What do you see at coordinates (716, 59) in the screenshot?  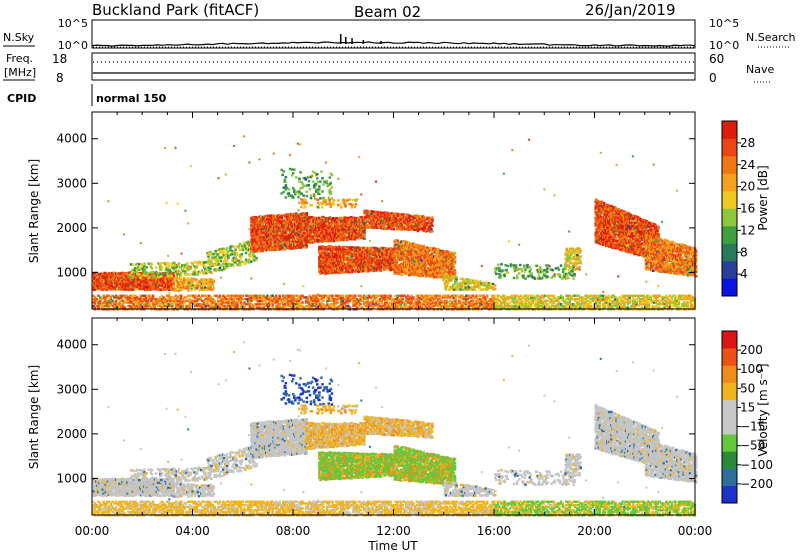 I see `nave-tick-top: 60` at bounding box center [716, 59].